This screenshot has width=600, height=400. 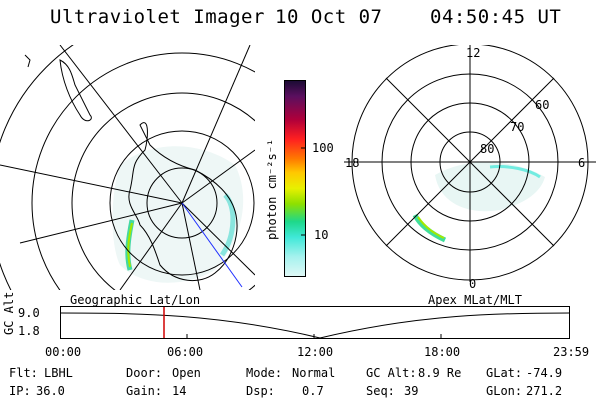 What do you see at coordinates (544, 373) in the screenshot?
I see `glat-value: -74.9` at bounding box center [544, 373].